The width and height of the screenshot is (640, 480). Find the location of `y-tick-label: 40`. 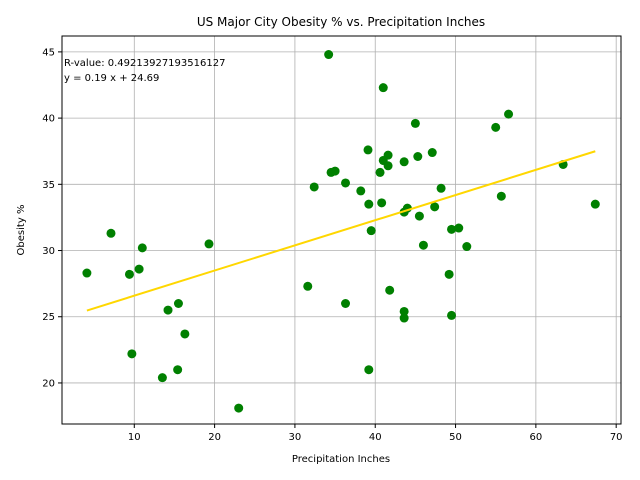

y-tick-label: 40 is located at coordinates (48, 119).